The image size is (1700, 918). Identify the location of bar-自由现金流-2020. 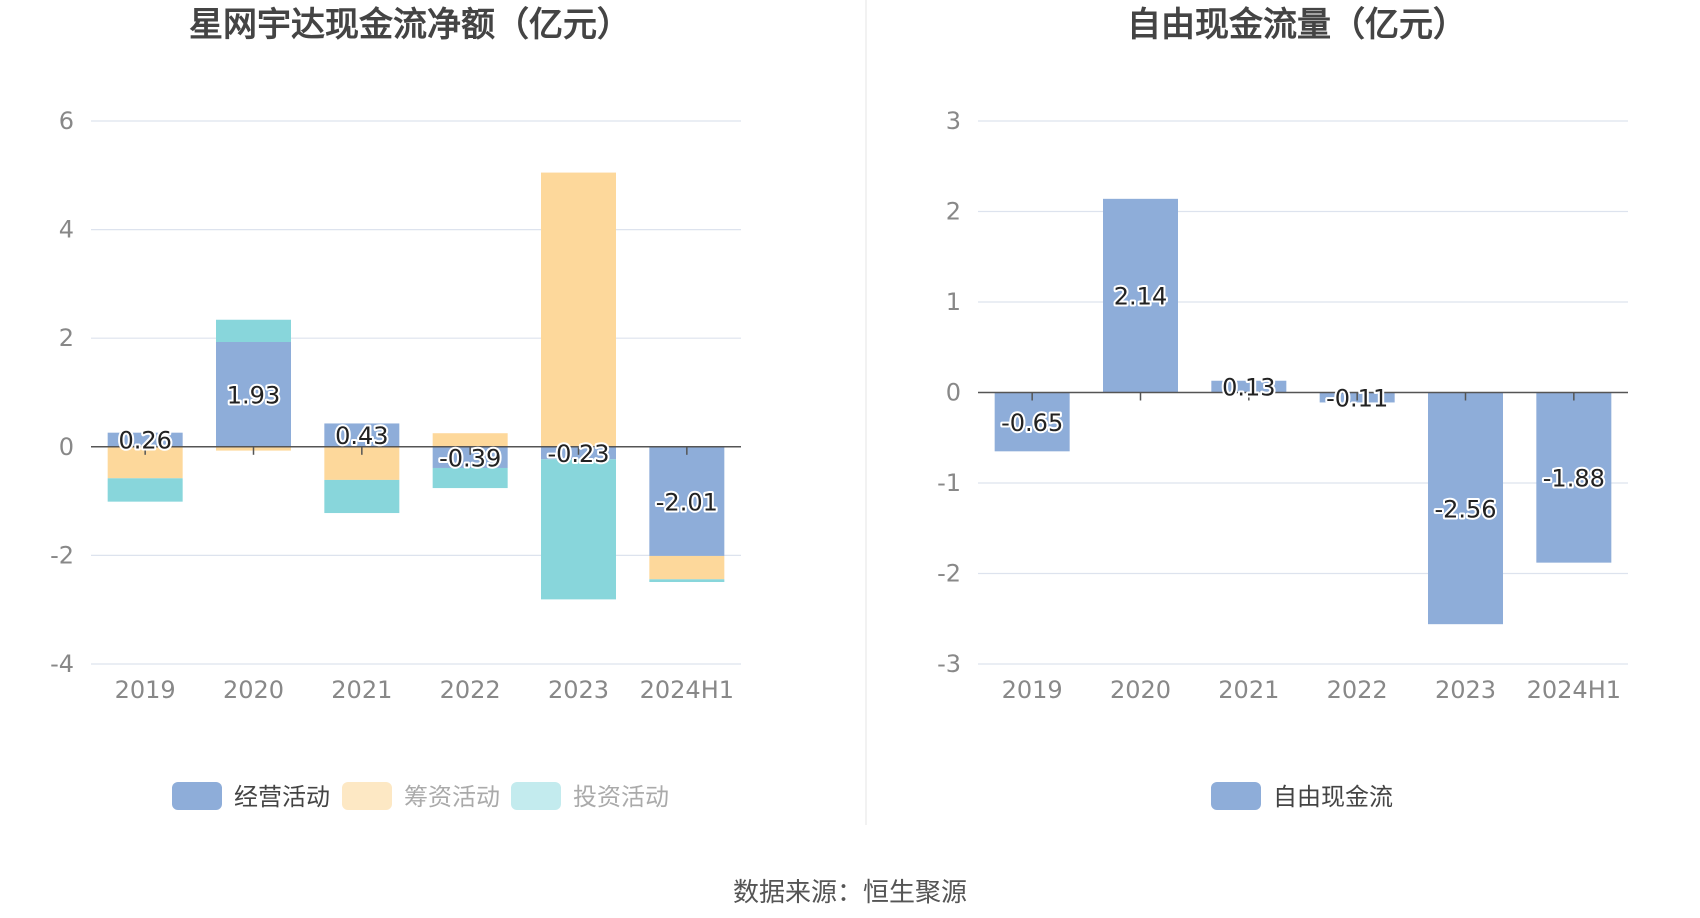
(1140, 295).